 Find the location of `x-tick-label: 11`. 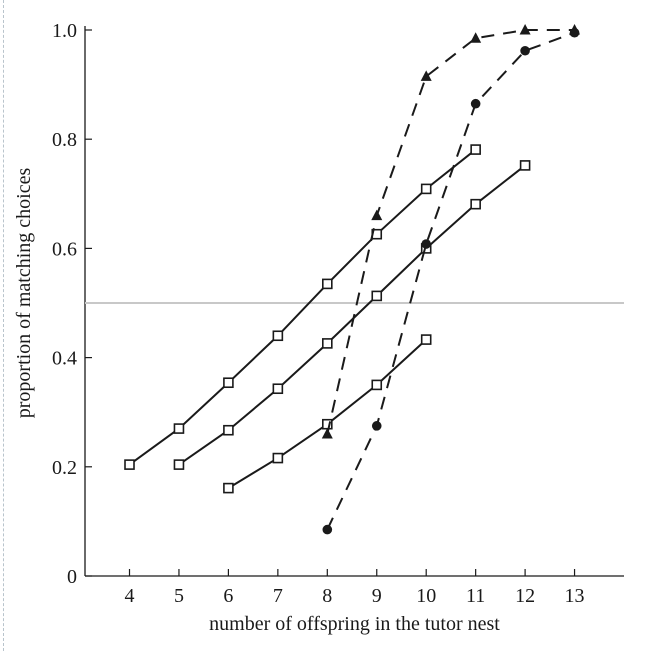

x-tick-label: 11 is located at coordinates (475, 596).